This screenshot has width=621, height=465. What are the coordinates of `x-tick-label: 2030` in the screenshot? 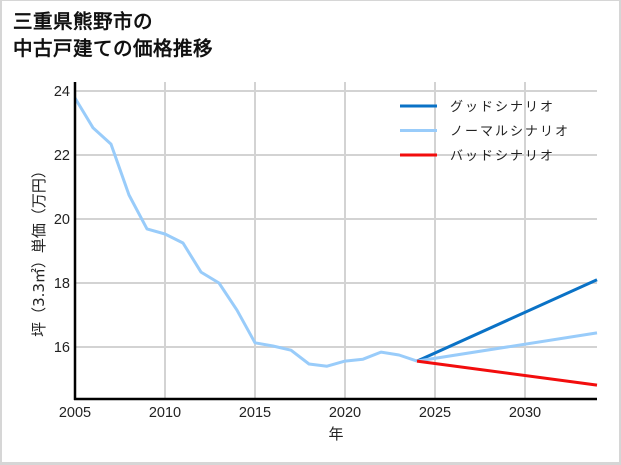 It's located at (525, 413).